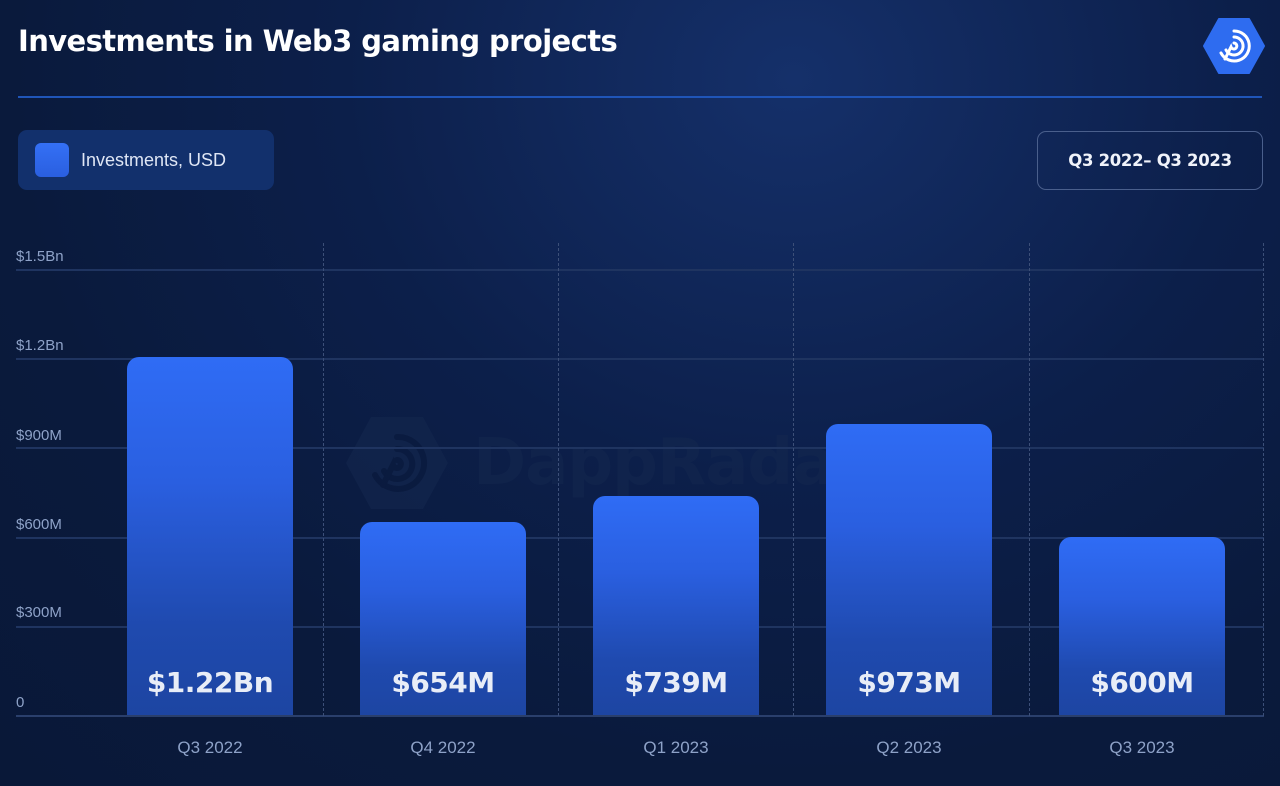 Image resolution: width=1280 pixels, height=786 pixels. Describe the element at coordinates (397, 463) in the screenshot. I see `watermark-logo-icon` at that location.